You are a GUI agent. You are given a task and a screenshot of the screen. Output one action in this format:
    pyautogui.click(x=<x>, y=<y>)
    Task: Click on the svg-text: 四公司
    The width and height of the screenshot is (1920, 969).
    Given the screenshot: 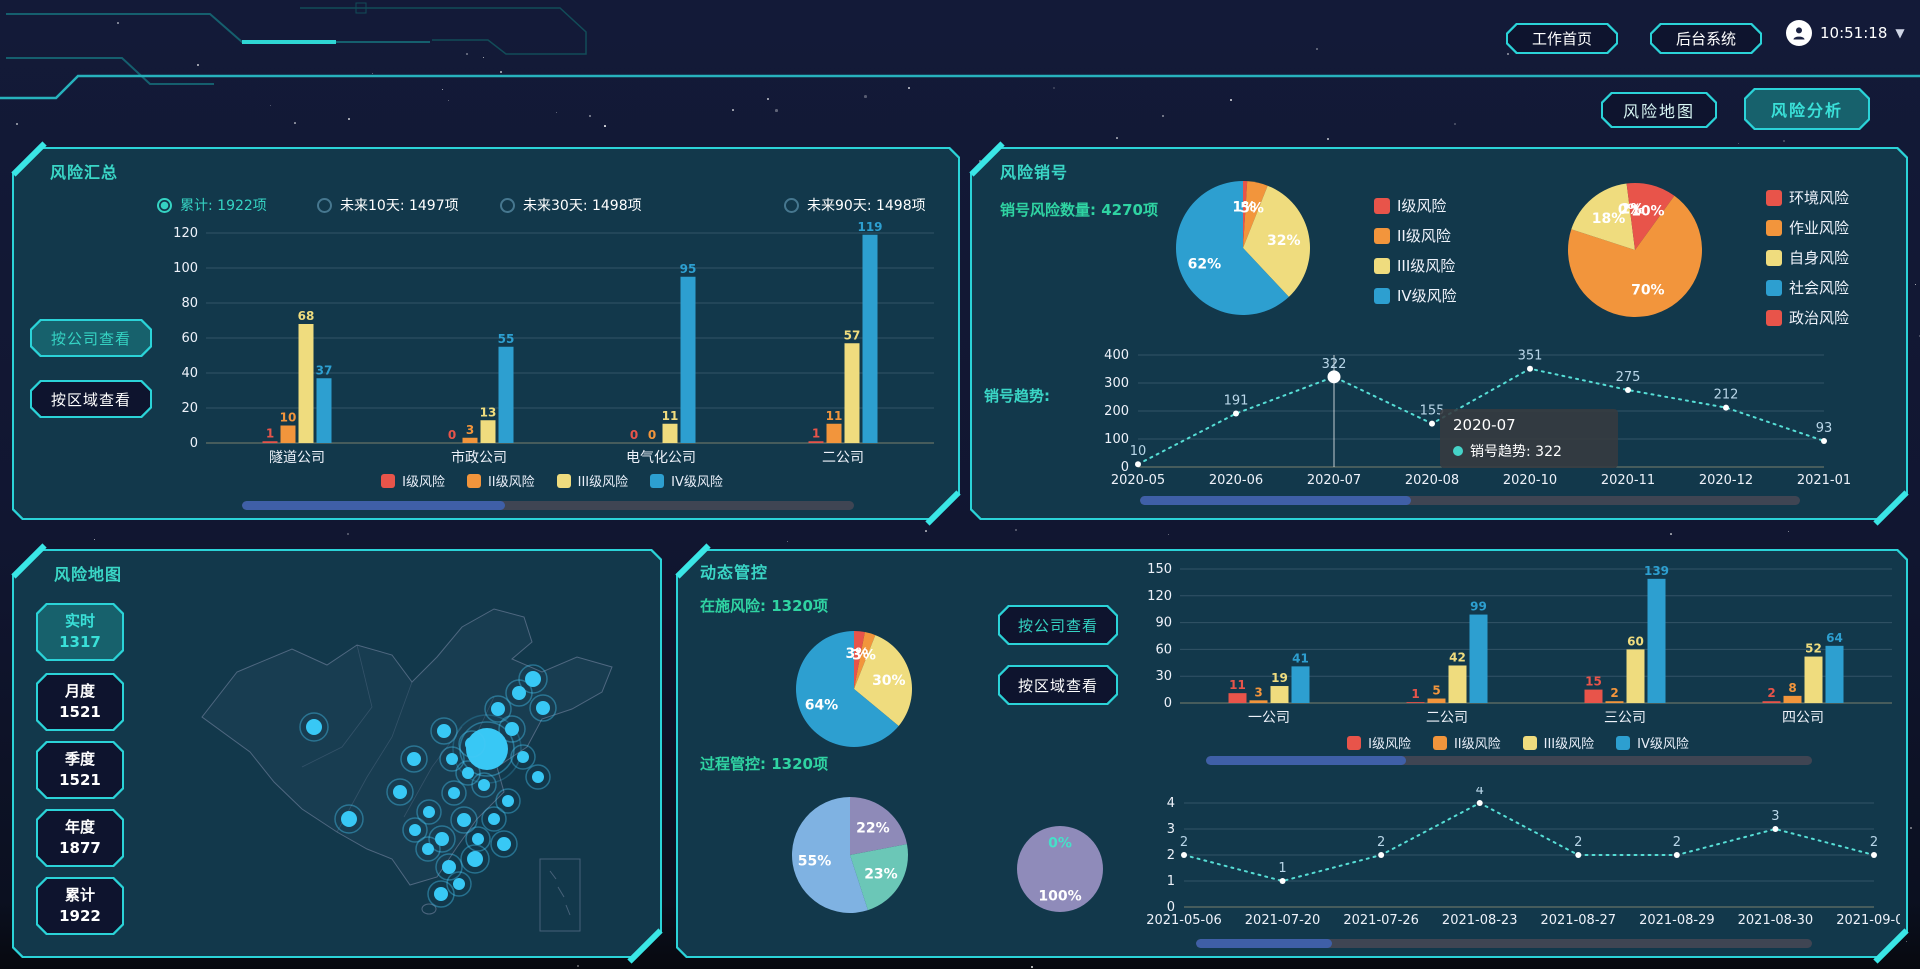 What is the action you would take?
    pyautogui.click(x=1803, y=718)
    